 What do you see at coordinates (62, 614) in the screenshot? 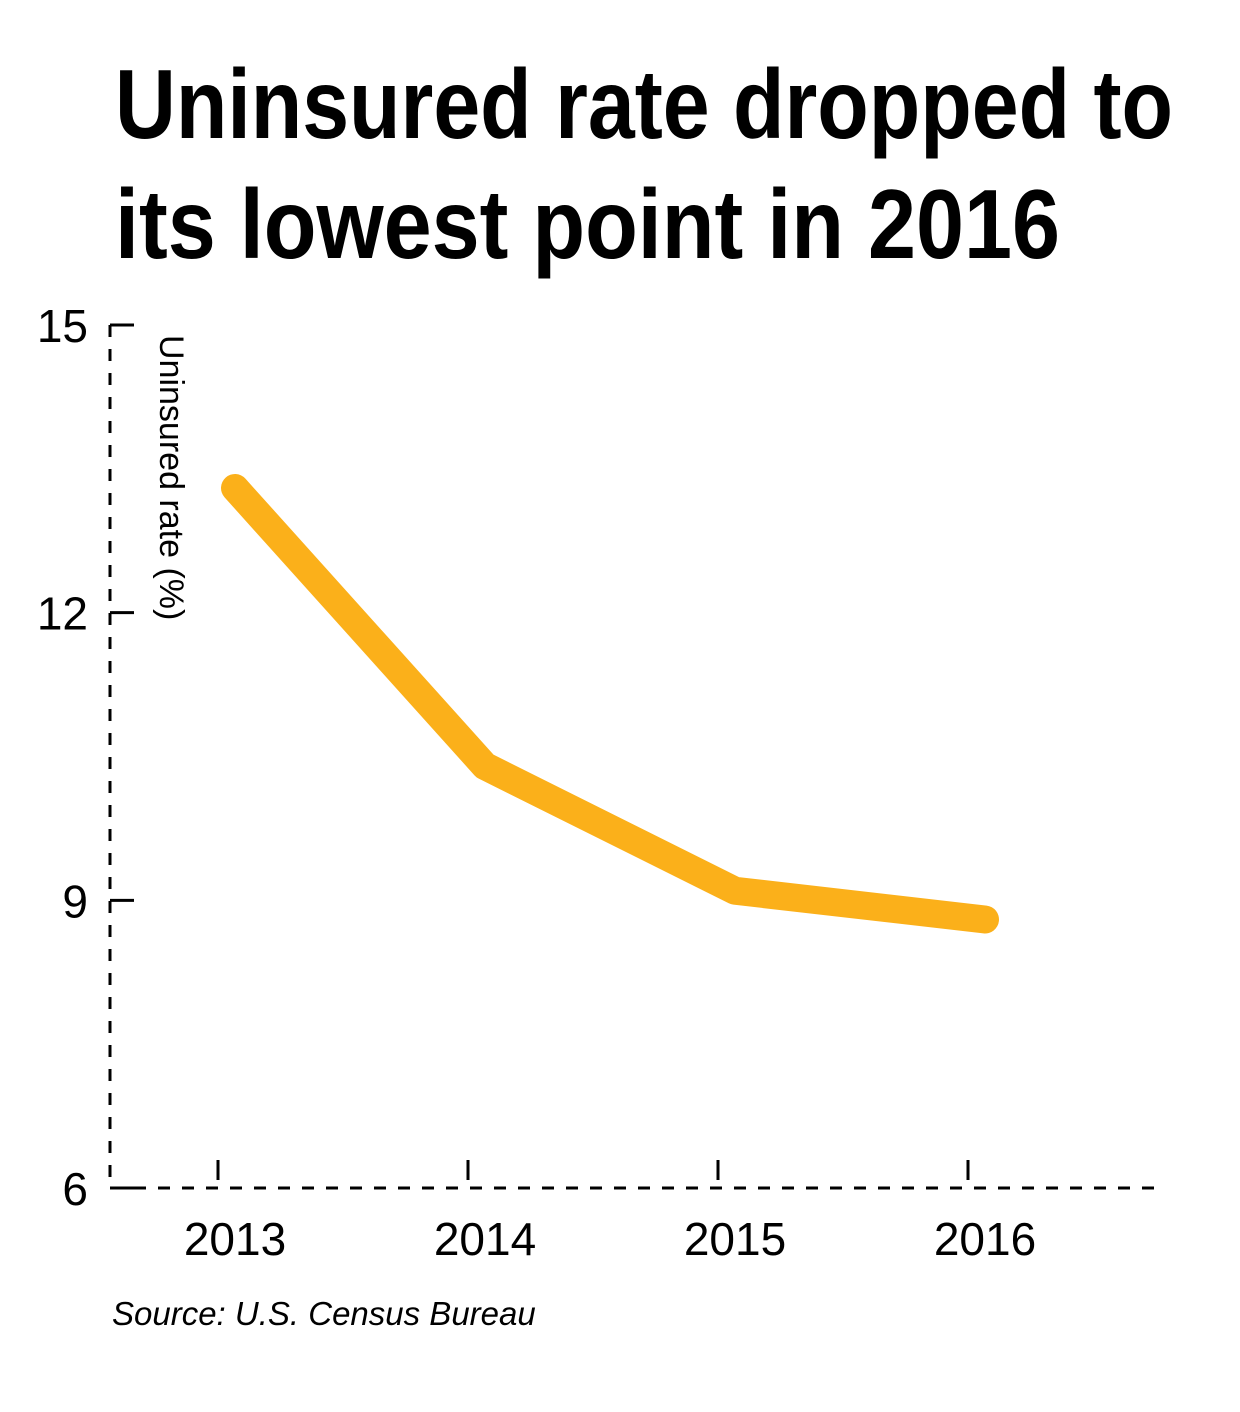
I see `y-tick-label: 12` at bounding box center [62, 614].